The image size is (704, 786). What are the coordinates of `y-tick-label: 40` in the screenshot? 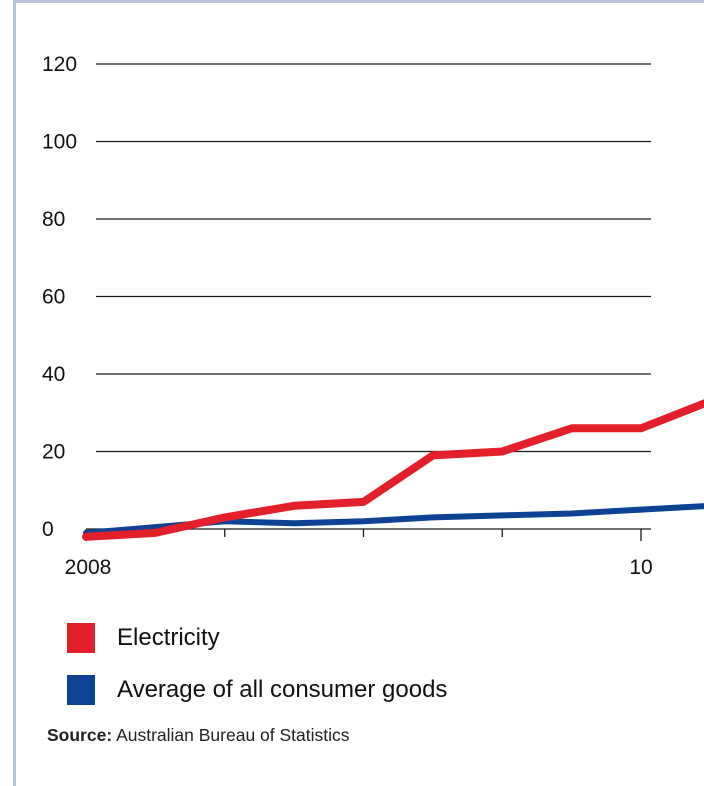 It's located at (53, 374).